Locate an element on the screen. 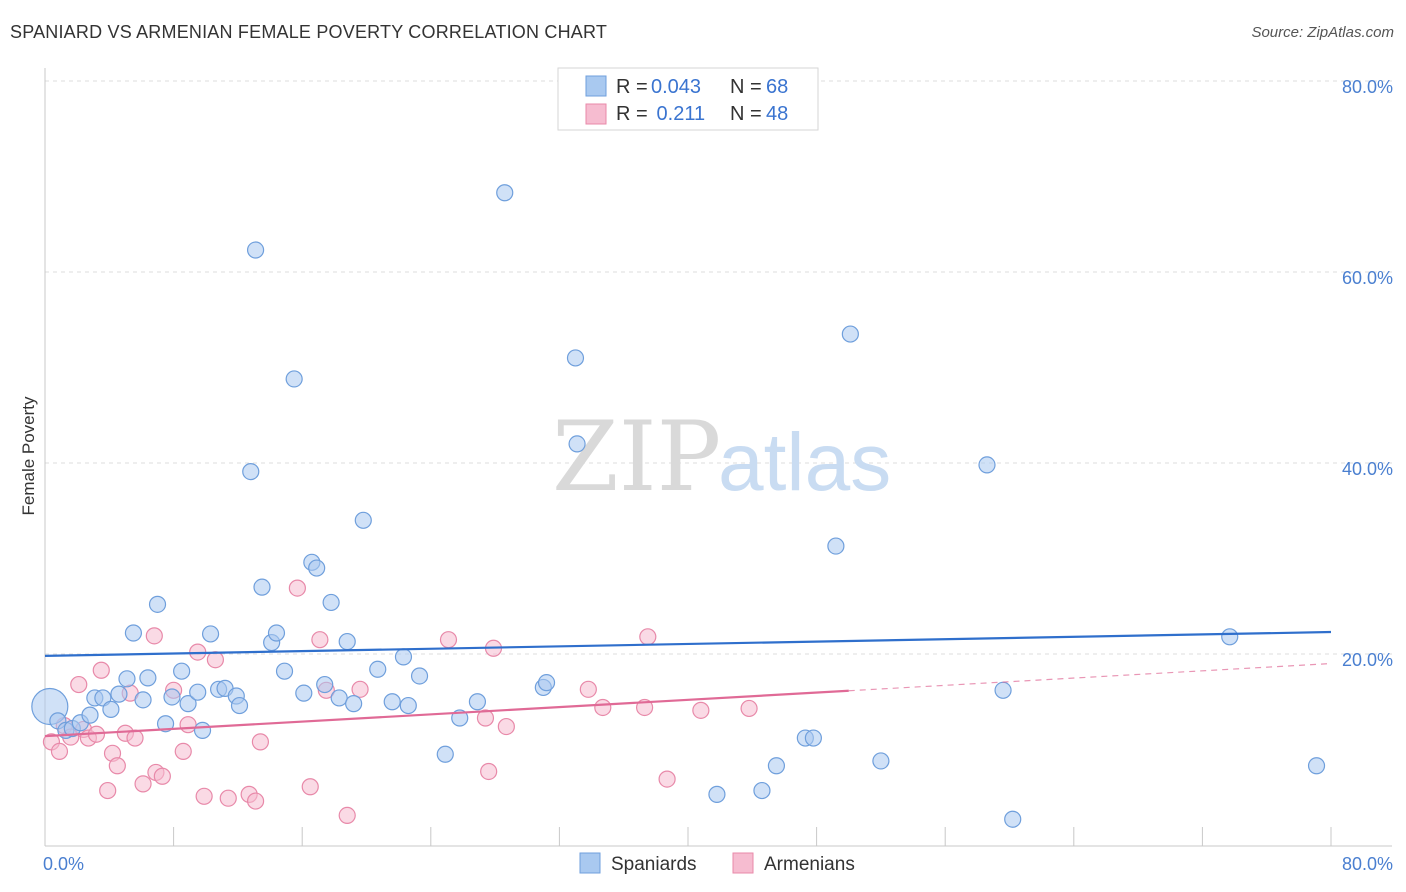  y-tick-label-80: 80.0% is located at coordinates (1367, 87).